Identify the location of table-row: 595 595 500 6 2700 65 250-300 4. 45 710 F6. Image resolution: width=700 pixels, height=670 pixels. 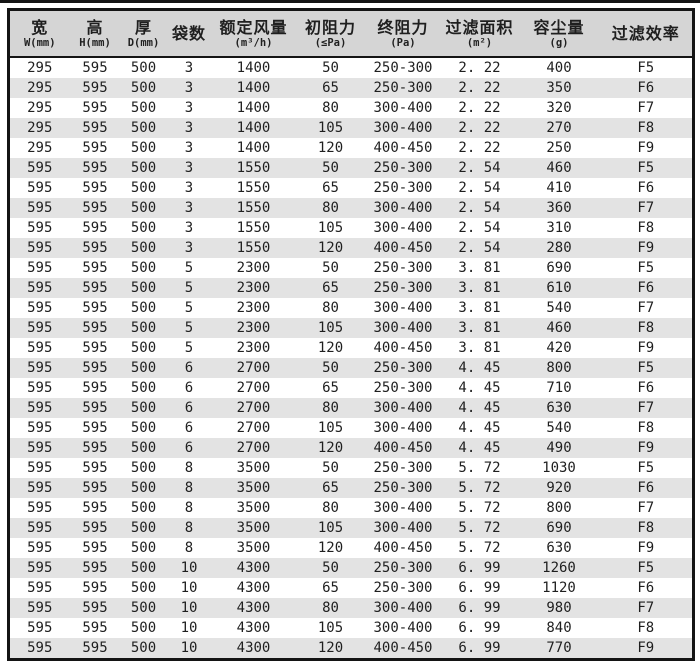
(351, 388).